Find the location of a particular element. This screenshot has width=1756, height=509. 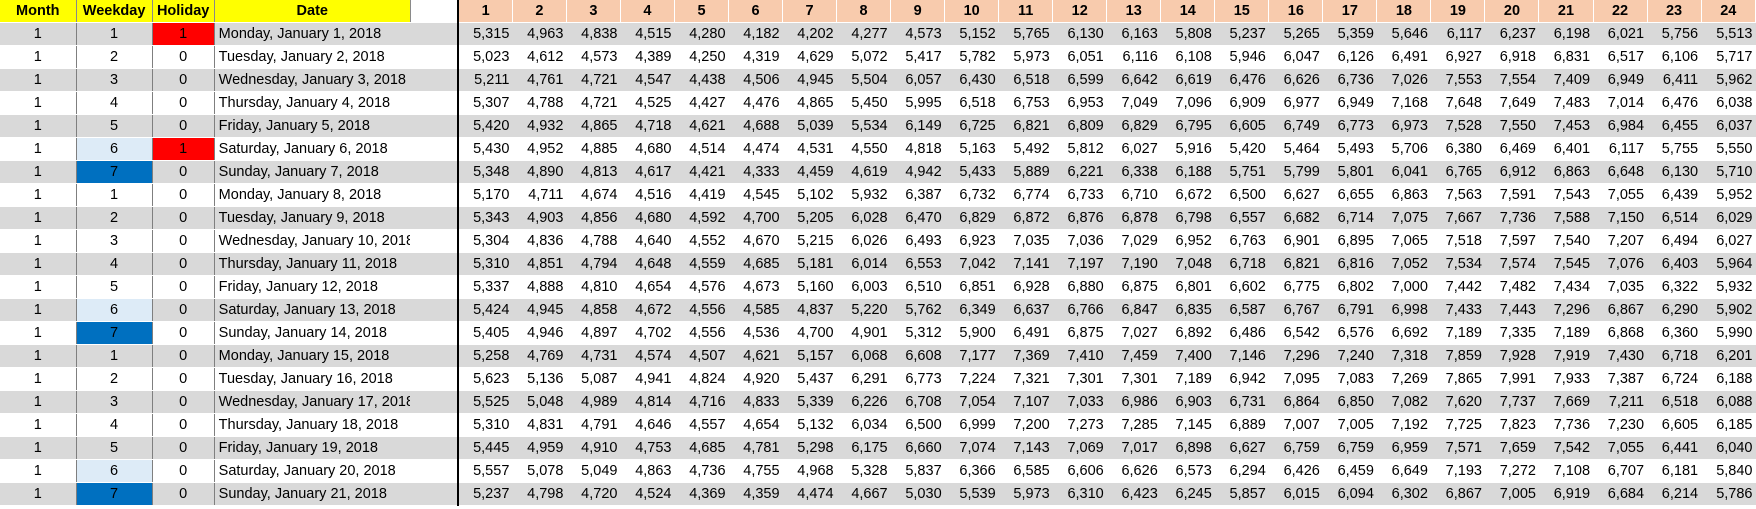

hour-value-cell: 4,514 is located at coordinates (701, 149).